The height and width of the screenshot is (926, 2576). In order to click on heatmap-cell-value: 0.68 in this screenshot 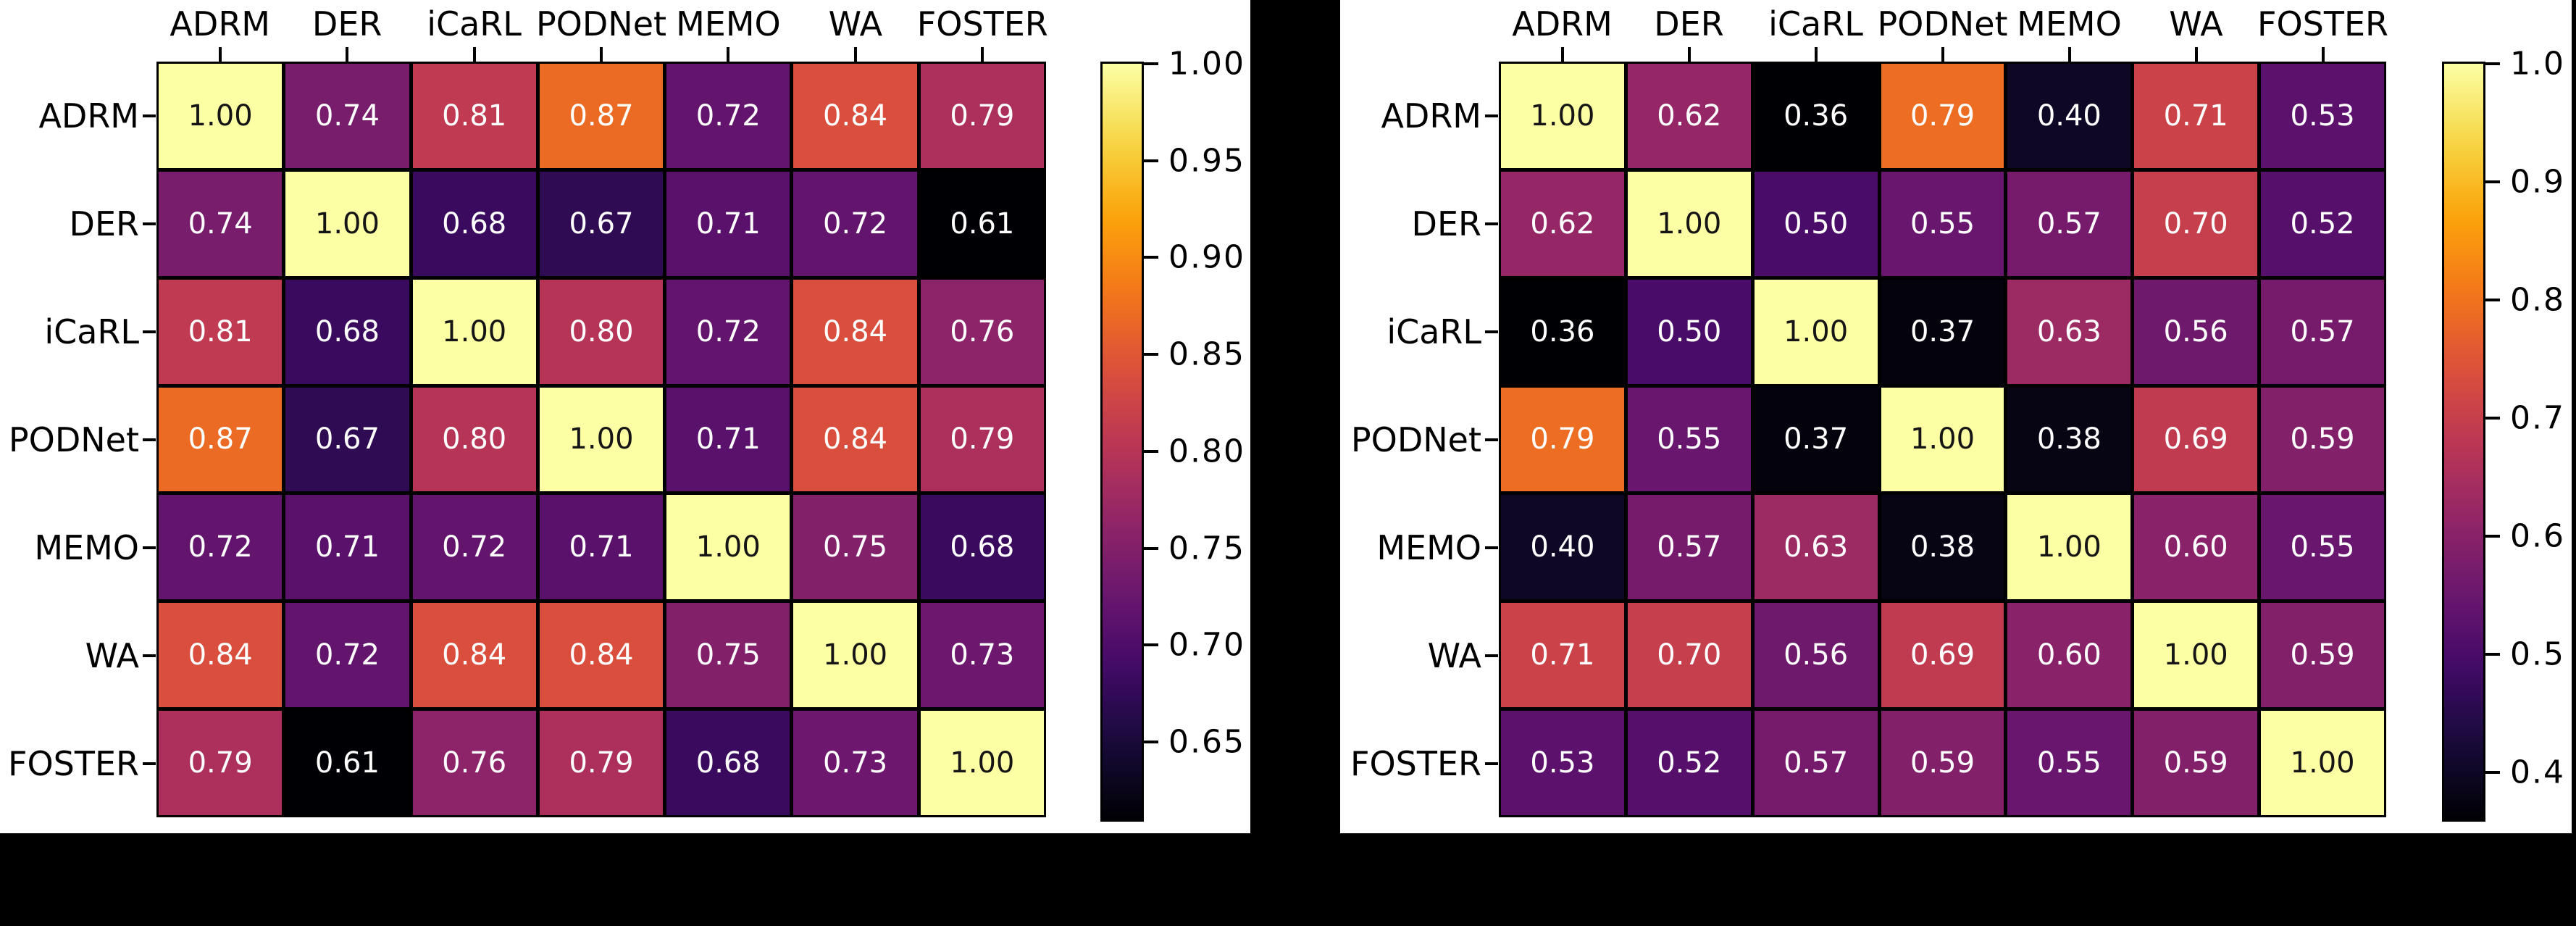, I will do `click(728, 763)`.